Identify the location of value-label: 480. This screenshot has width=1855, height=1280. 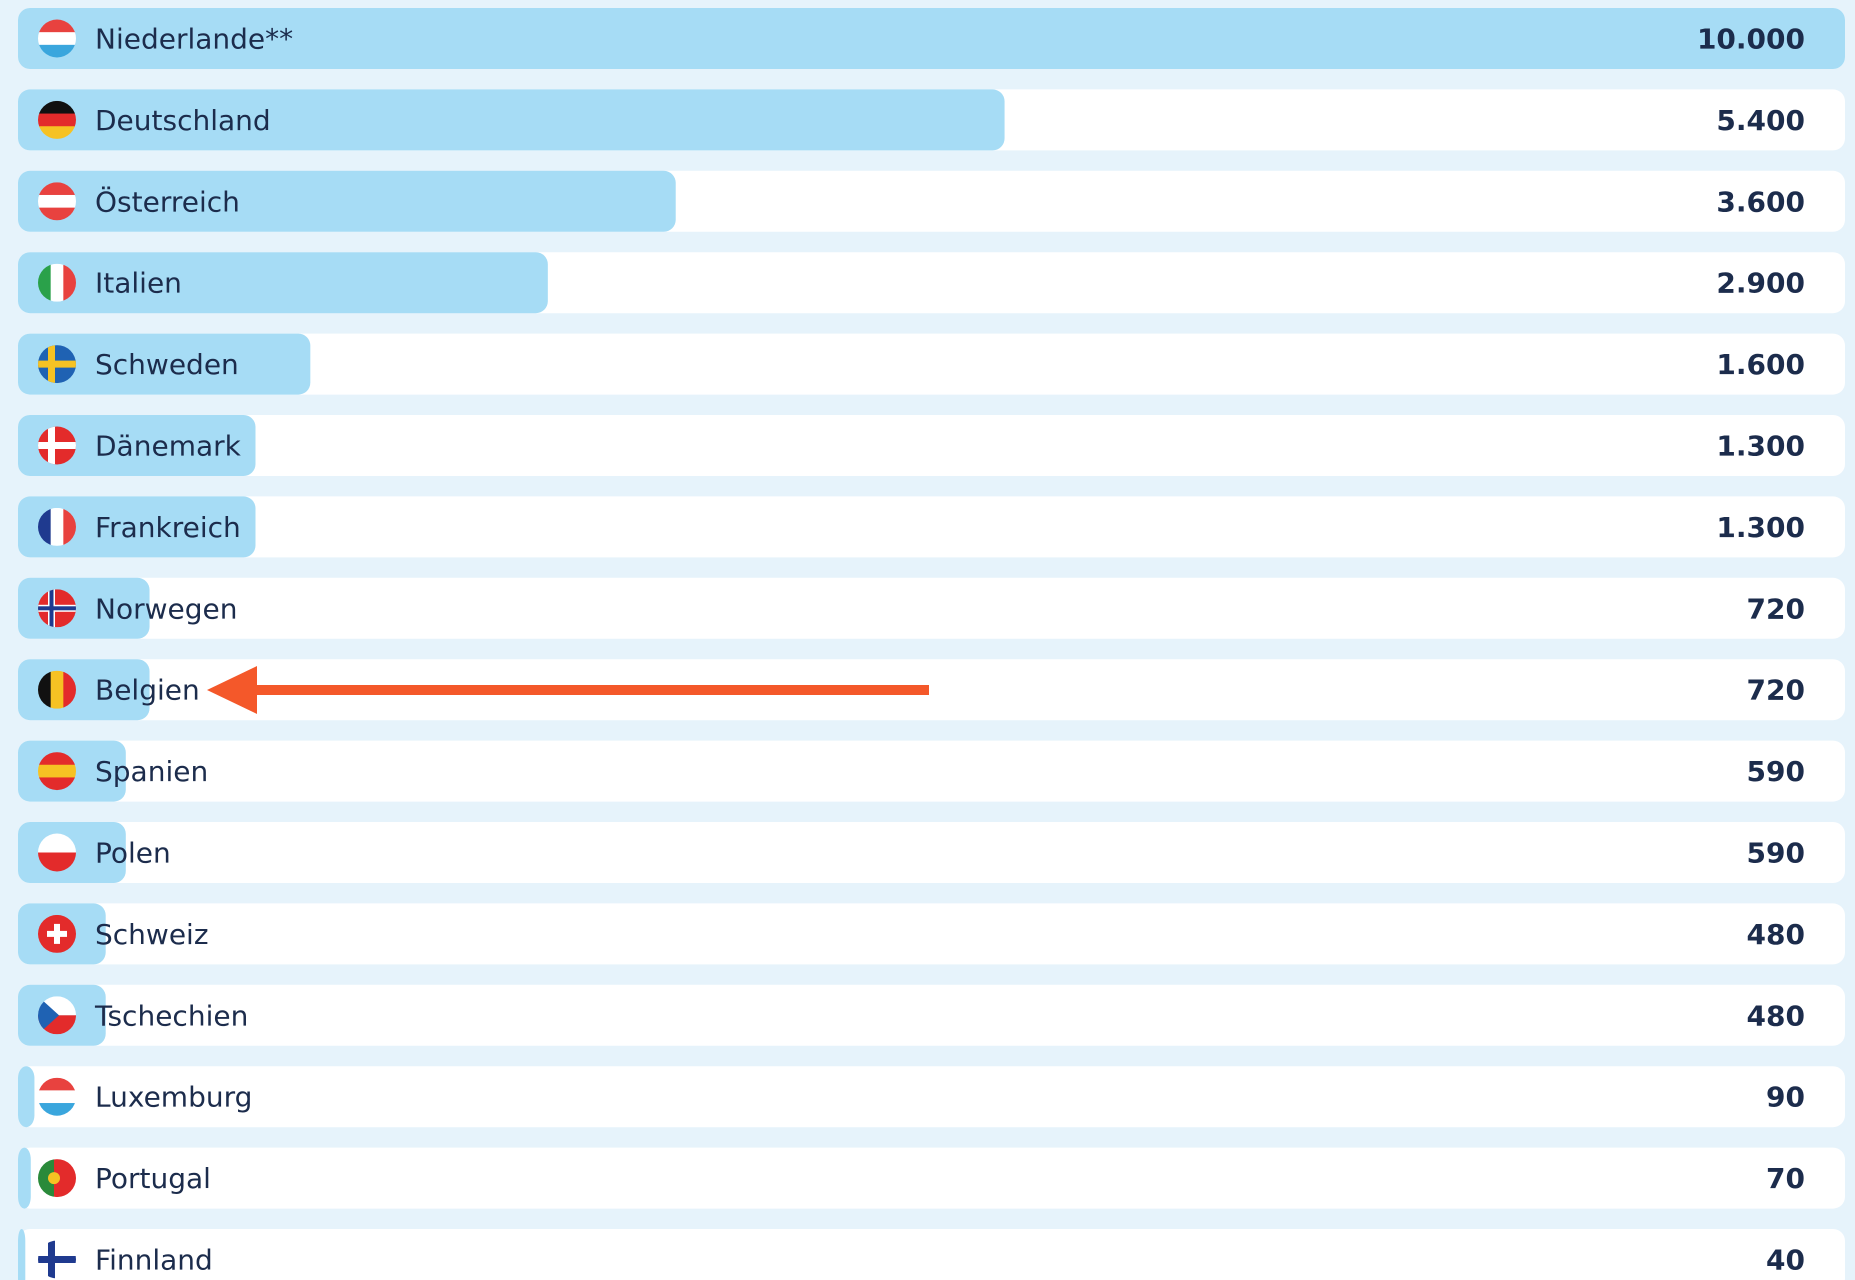
(1776, 934).